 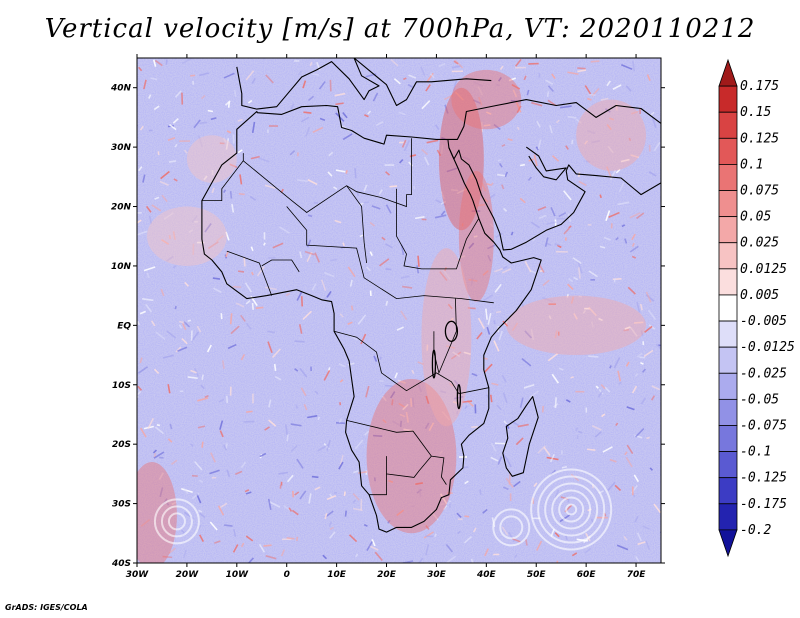 What do you see at coordinates (728, 360) in the screenshot?
I see `colorbar-segment` at bounding box center [728, 360].